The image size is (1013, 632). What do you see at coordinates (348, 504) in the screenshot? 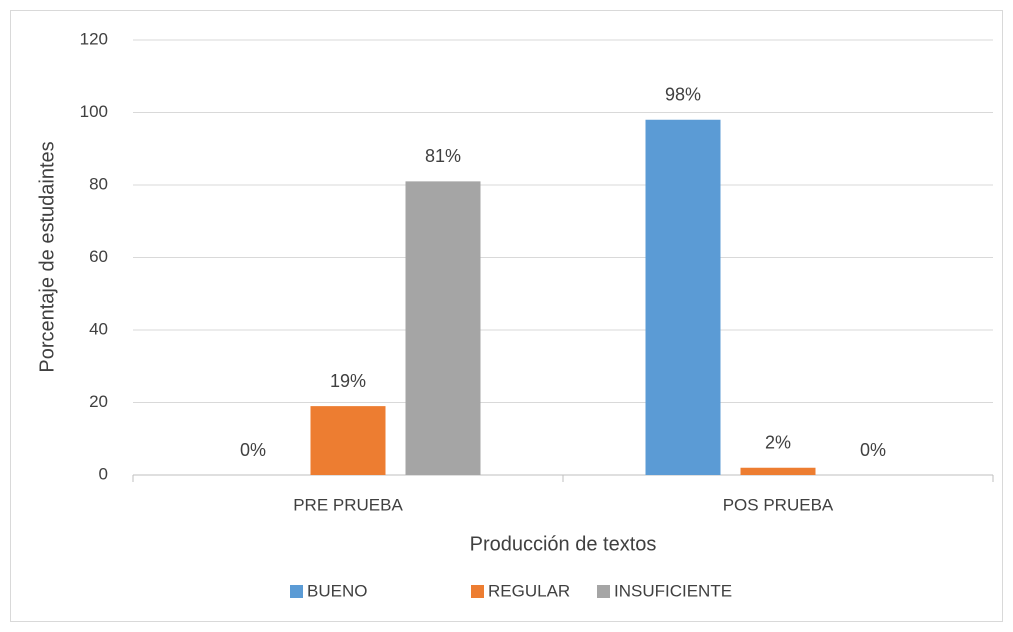
I see `x-tick-label: PRE PRUEBA` at bounding box center [348, 504].